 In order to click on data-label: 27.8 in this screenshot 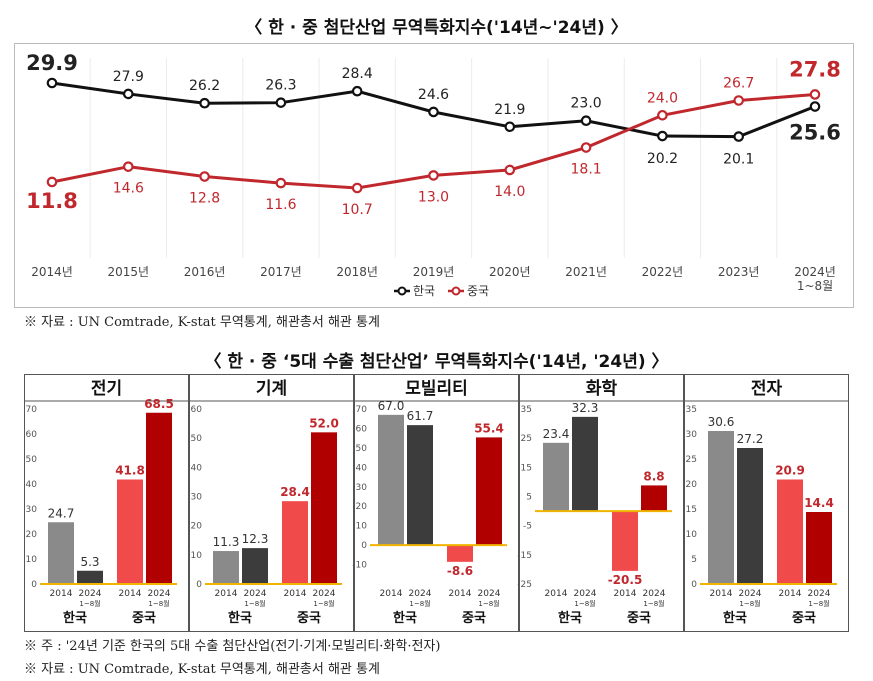, I will do `click(815, 69)`.